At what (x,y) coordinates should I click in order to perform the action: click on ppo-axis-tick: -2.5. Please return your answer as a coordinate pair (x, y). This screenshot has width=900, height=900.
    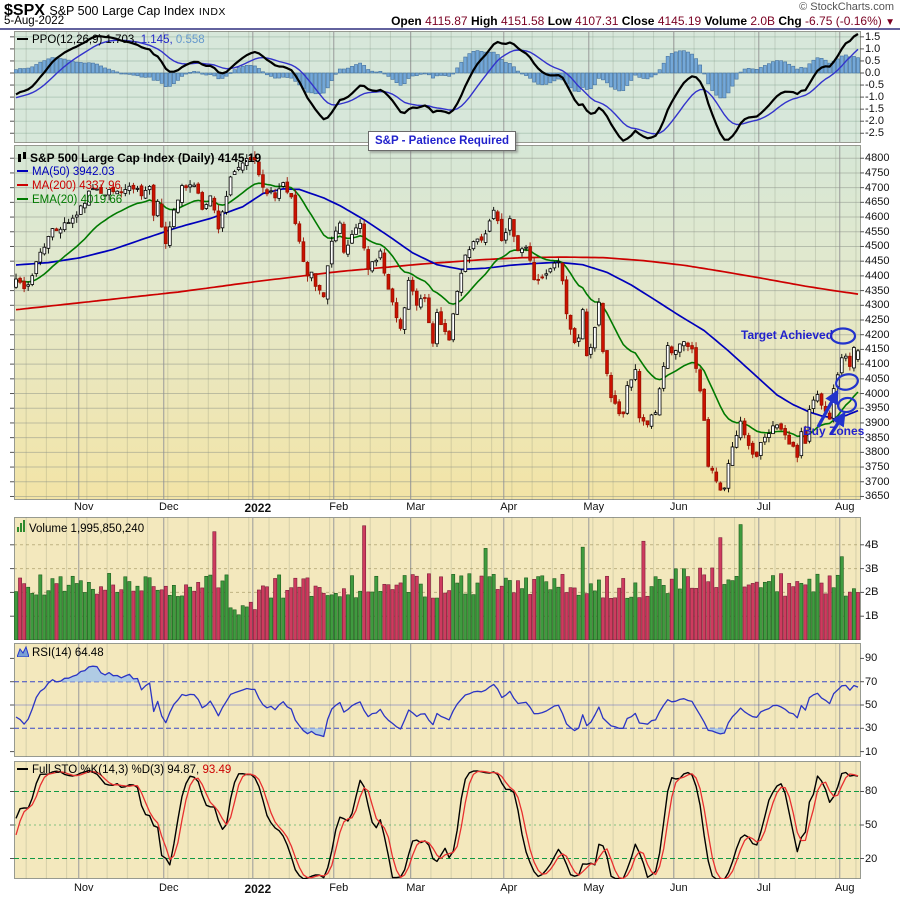
    Looking at the image, I should click on (874, 133).